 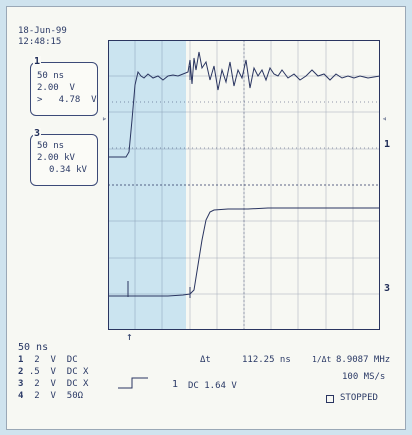 What do you see at coordinates (322, 359) in the screenshot?
I see `freq-label: 1/Δt` at bounding box center [322, 359].